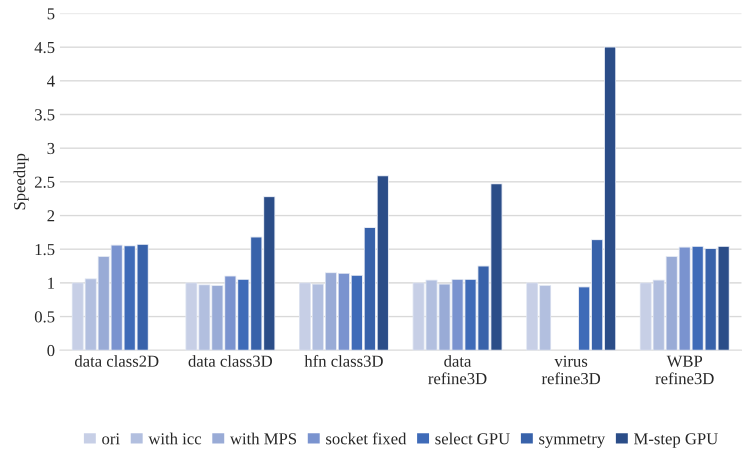 Image resolution: width=749 pixels, height=449 pixels. What do you see at coordinates (51, 14) in the screenshot?
I see `y-tick-label: 5` at bounding box center [51, 14].